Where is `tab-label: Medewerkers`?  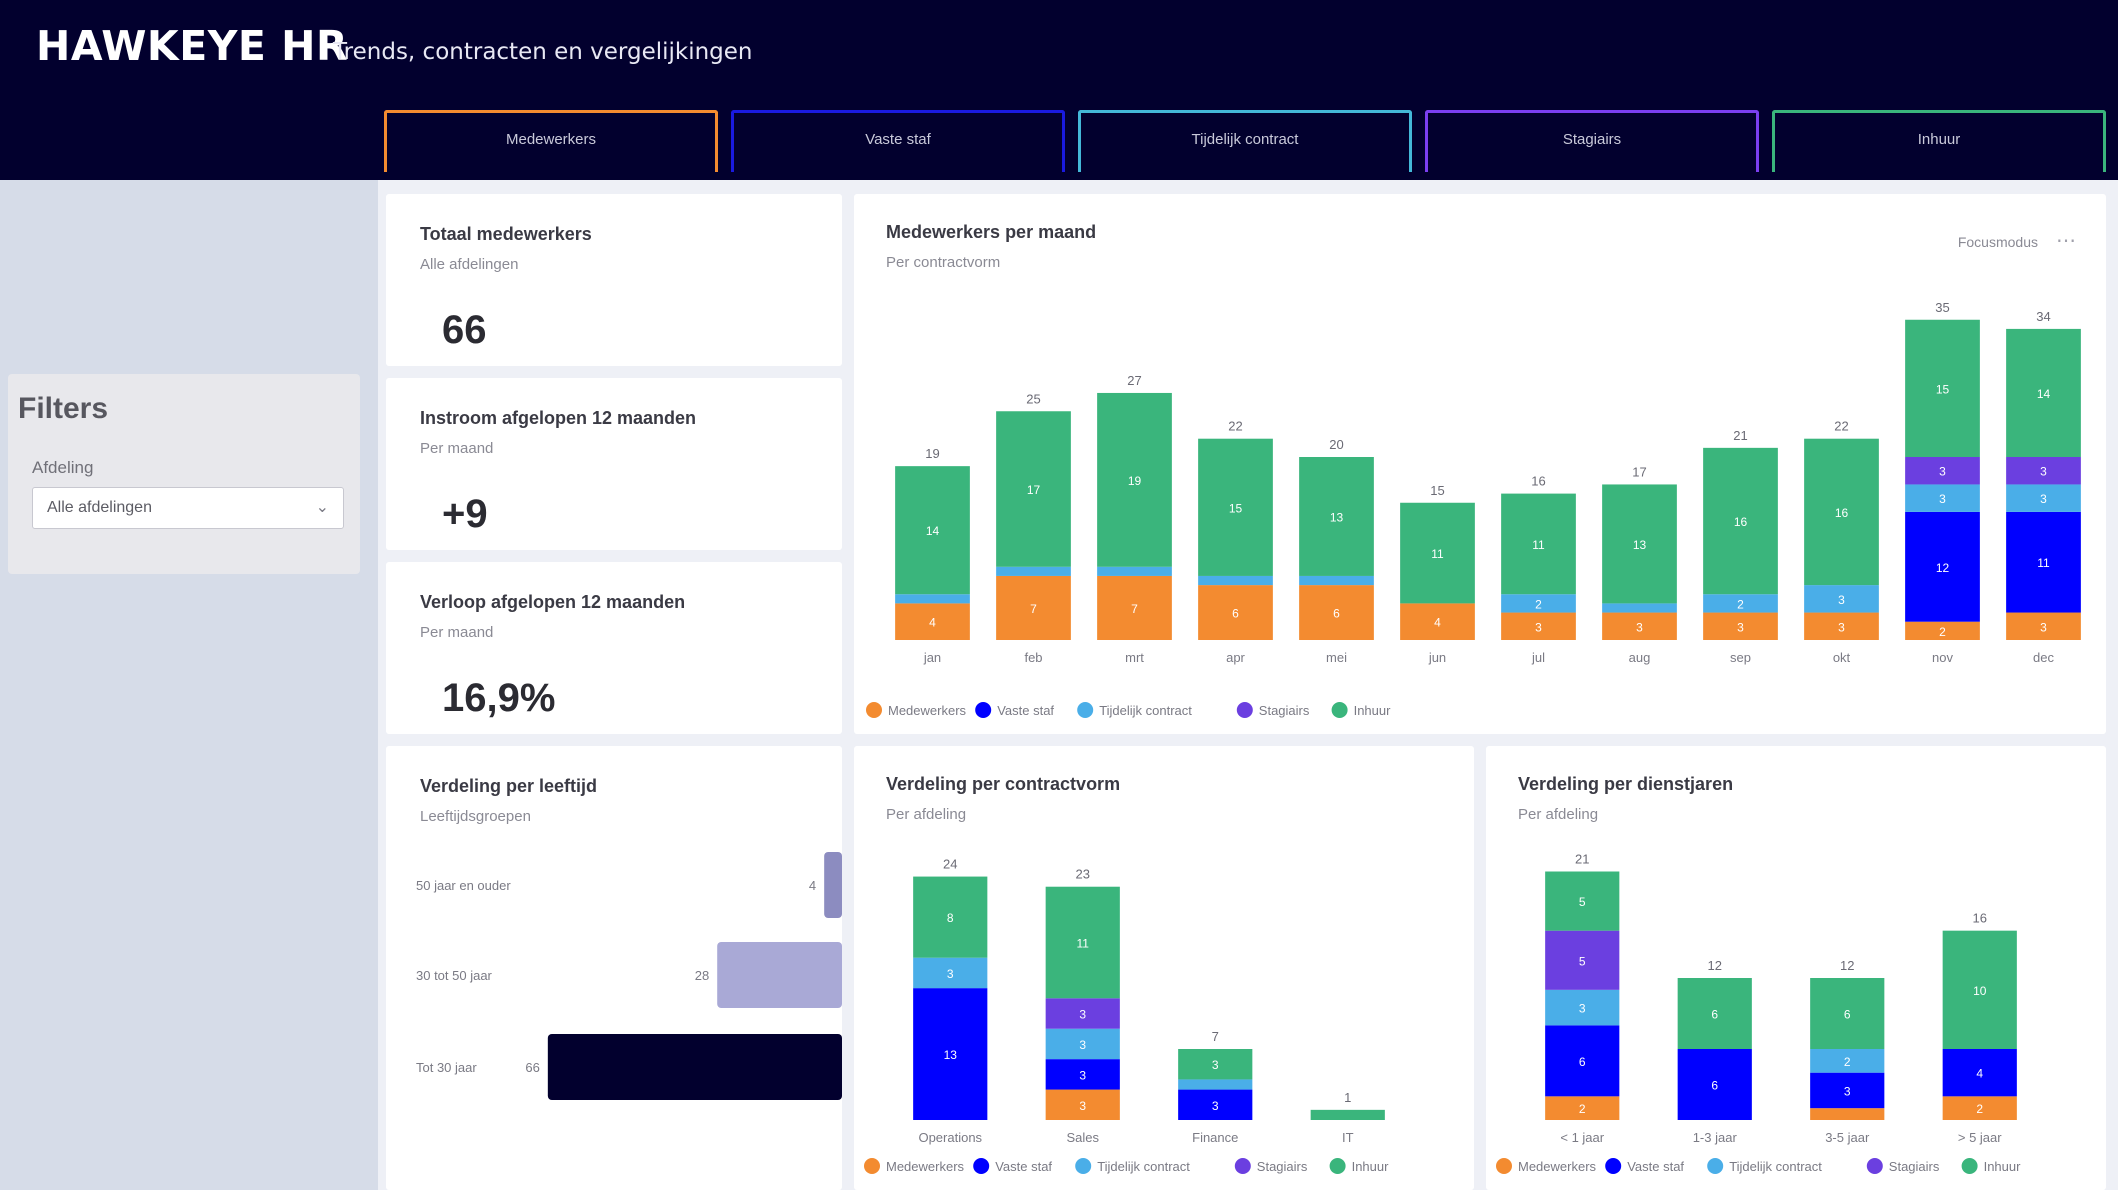 tab-label: Medewerkers is located at coordinates (551, 139).